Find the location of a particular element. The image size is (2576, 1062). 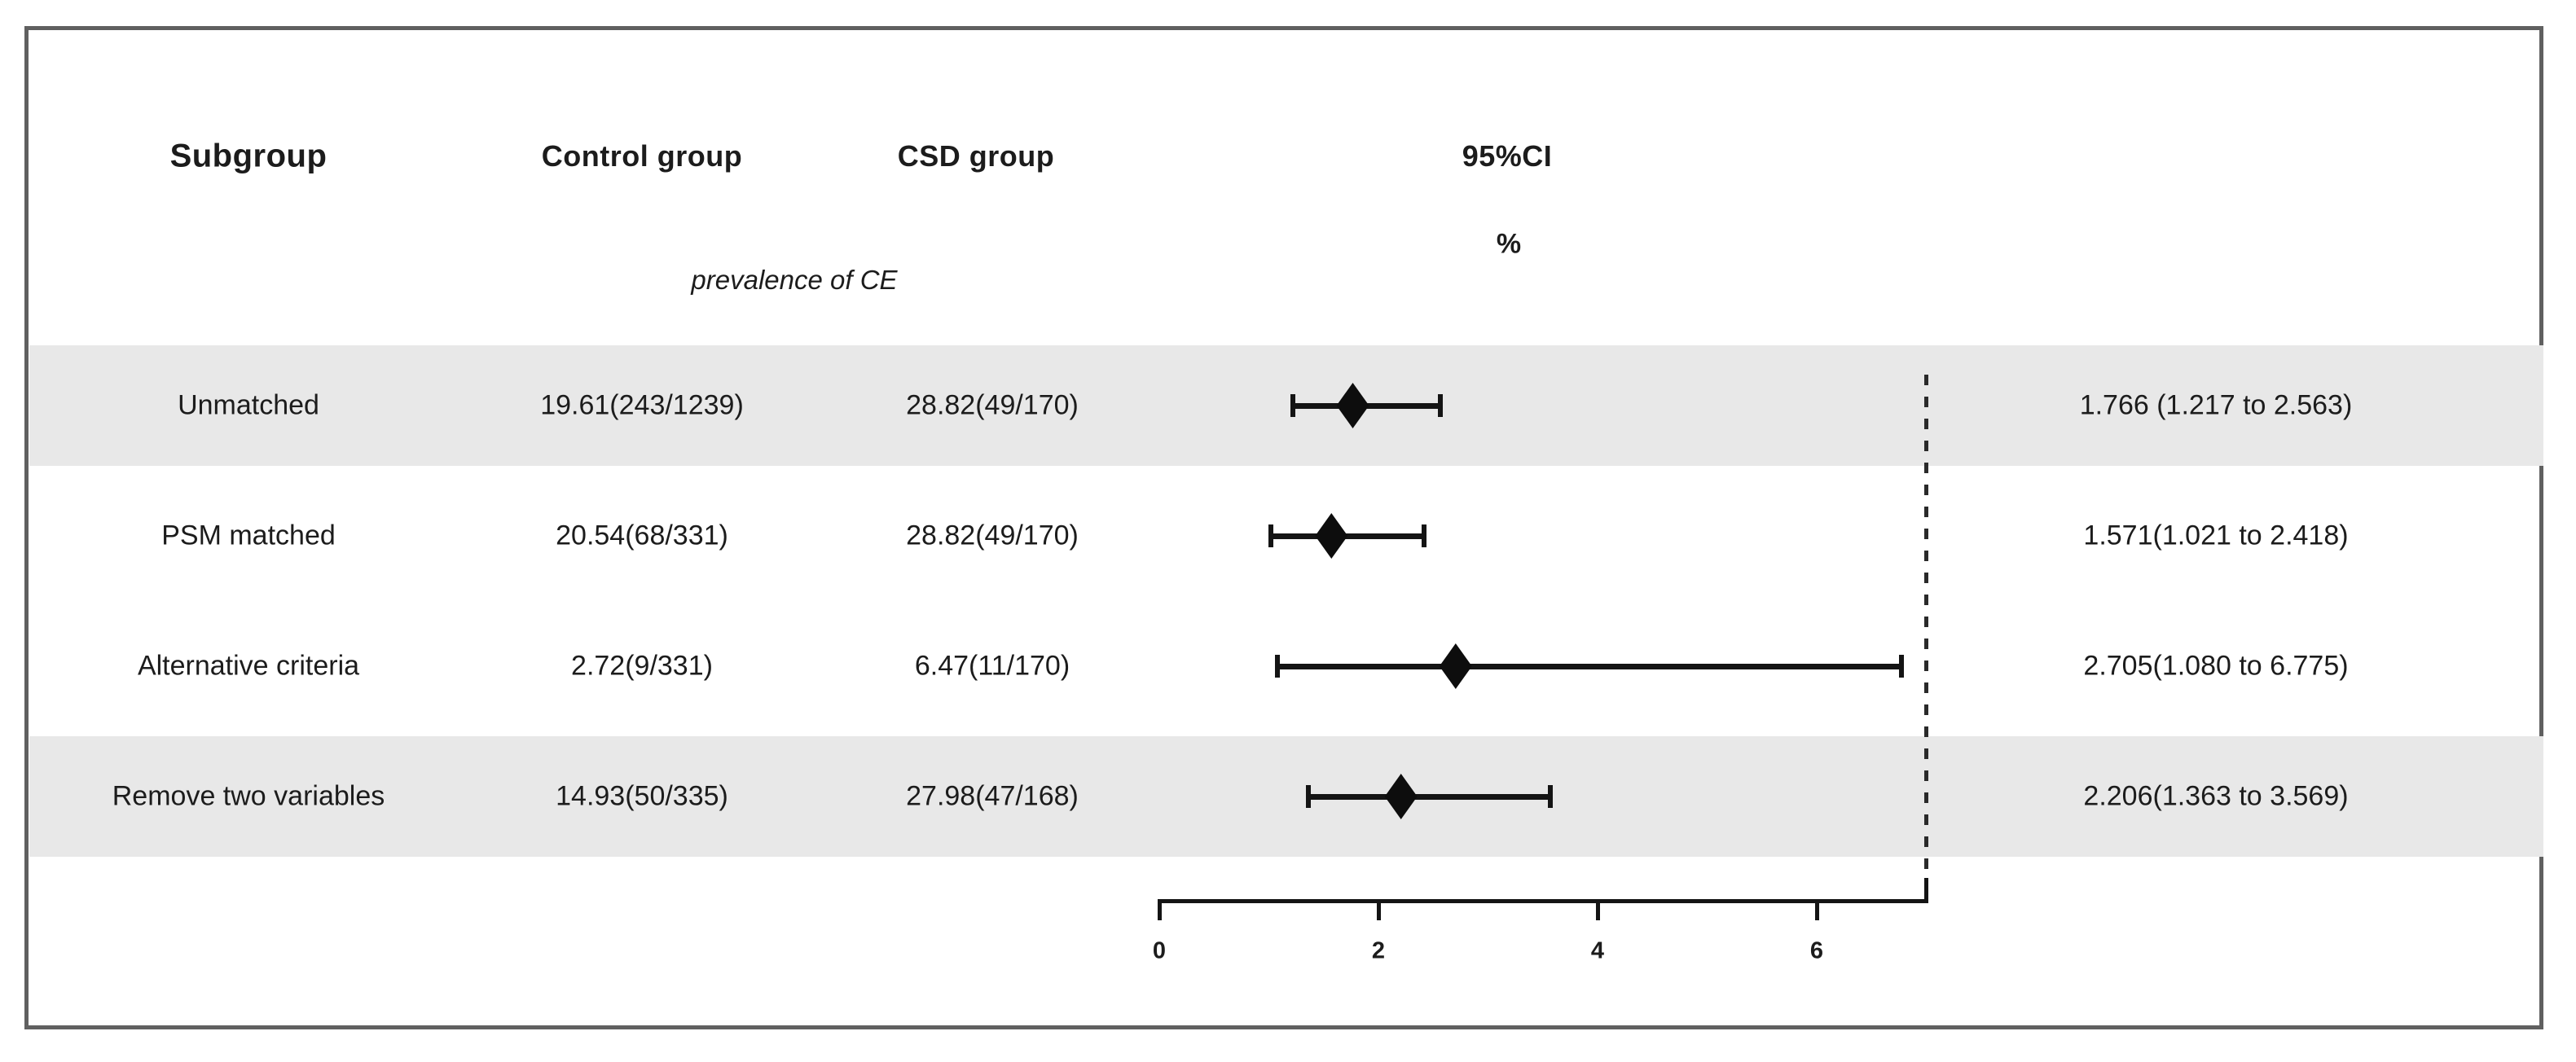

subgroup-label: Remove two variables is located at coordinates (248, 796).